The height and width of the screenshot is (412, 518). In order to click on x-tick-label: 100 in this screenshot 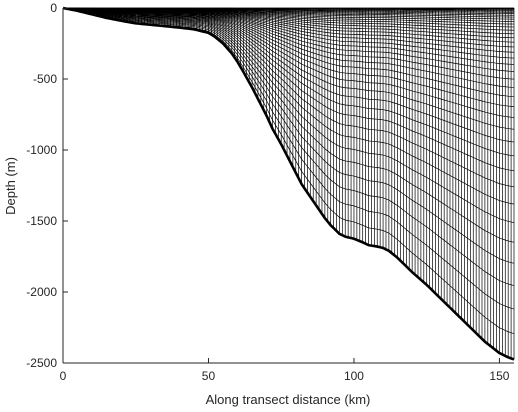, I will do `click(354, 376)`.